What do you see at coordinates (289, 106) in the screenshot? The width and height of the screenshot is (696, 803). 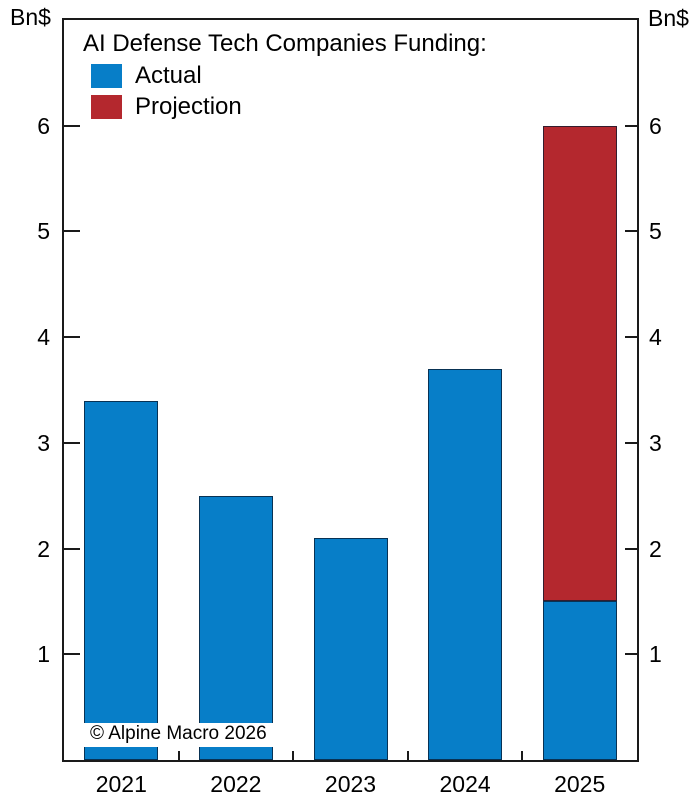 I see `legend-item-projection: Projection` at bounding box center [289, 106].